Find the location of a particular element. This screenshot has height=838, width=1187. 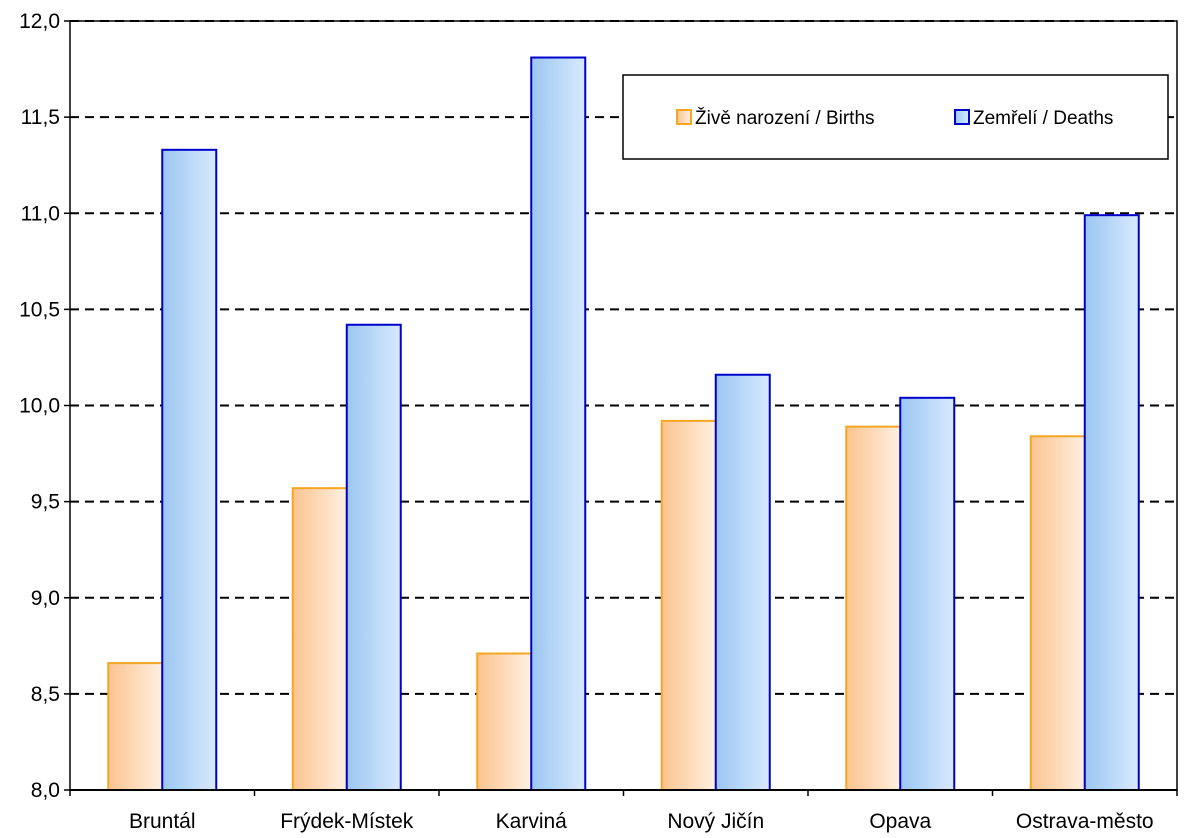

x-category-label: Opava is located at coordinates (900, 821).